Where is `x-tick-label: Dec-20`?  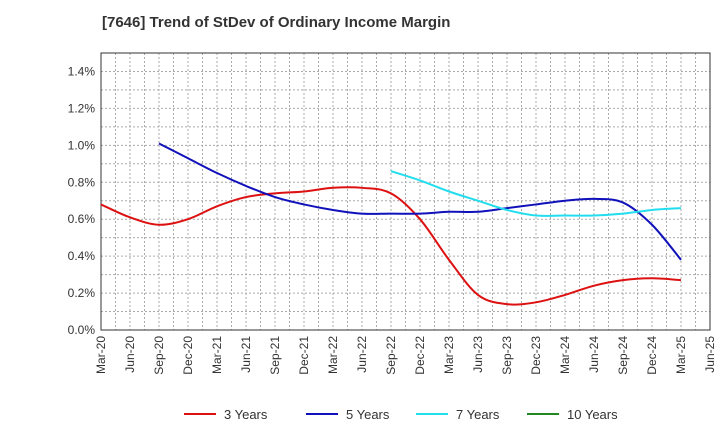 x-tick-label: Dec-20 is located at coordinates (188, 355).